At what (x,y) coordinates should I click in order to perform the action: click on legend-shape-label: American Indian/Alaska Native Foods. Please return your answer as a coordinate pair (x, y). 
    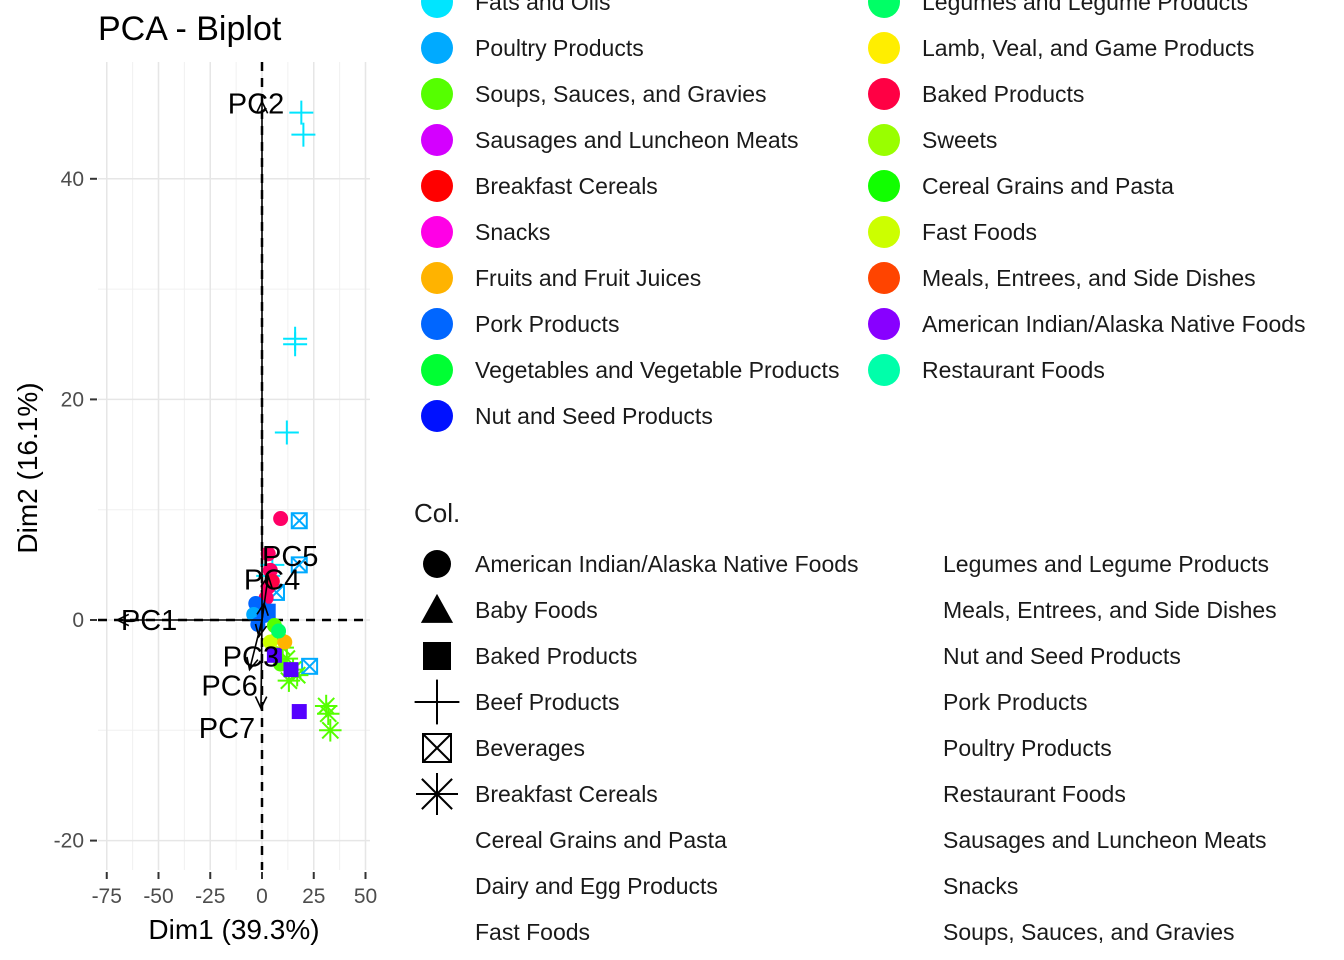
    Looking at the image, I should click on (667, 564).